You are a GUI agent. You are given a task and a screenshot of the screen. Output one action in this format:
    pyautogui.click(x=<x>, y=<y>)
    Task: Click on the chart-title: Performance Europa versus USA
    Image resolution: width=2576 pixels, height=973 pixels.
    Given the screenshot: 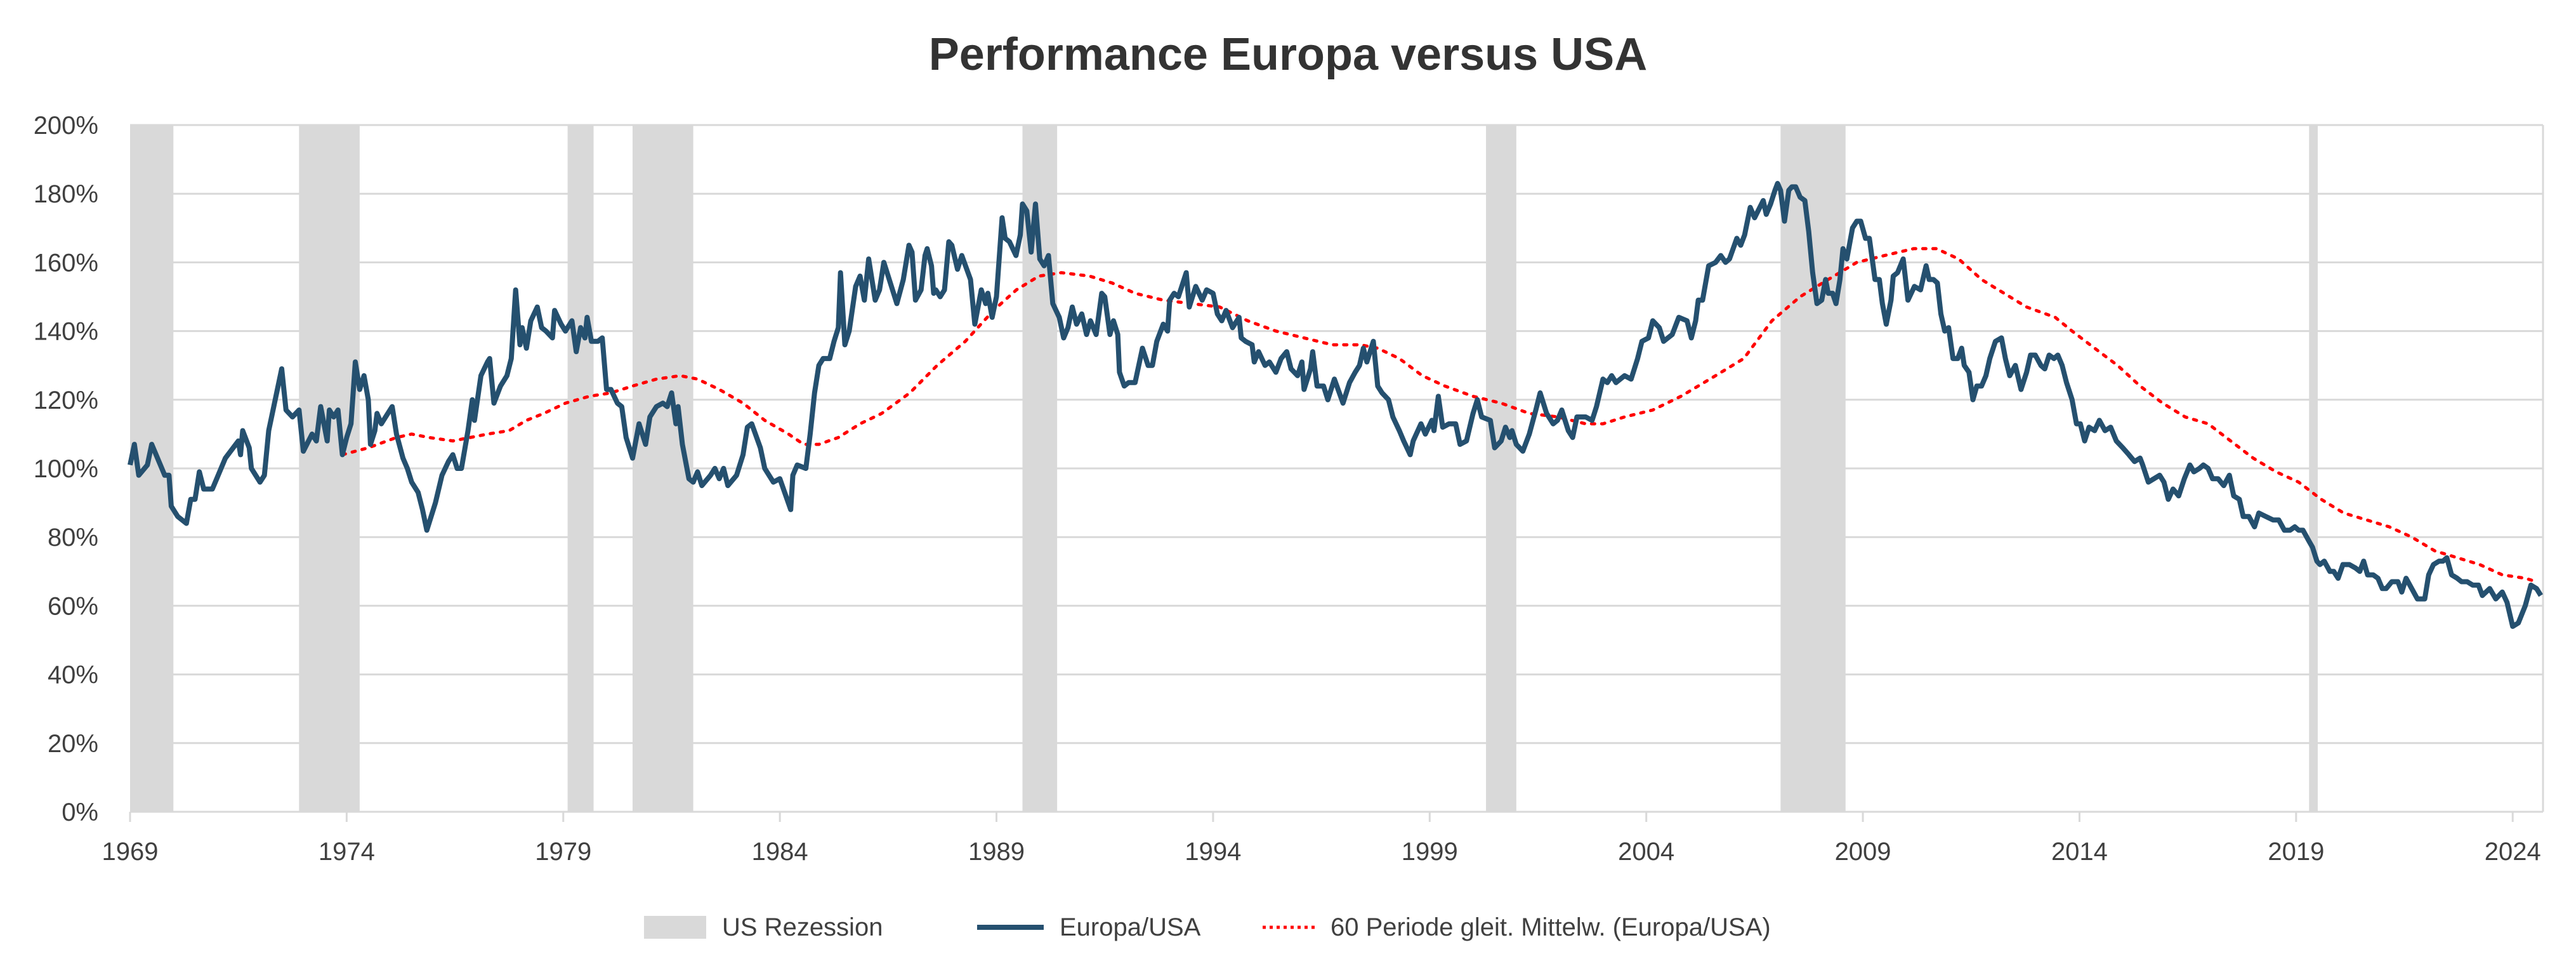 What is the action you would take?
    pyautogui.click(x=1288, y=54)
    